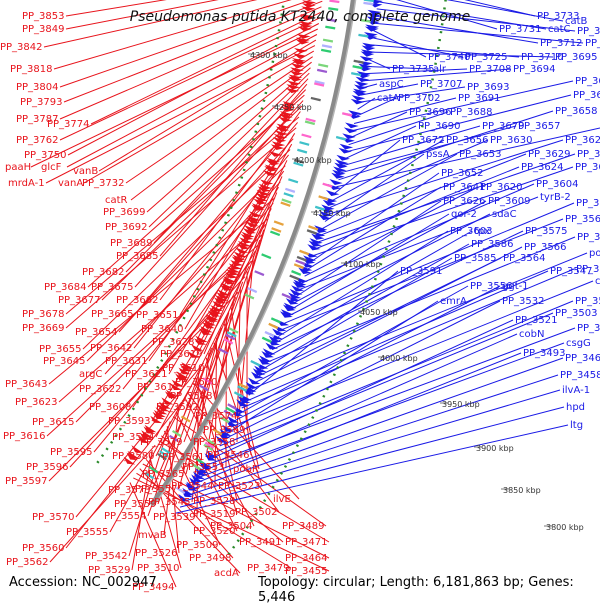 The width and height of the screenshot is (600, 605). Describe the element at coordinates (162, 329) in the screenshot. I see `gene-label: PP_3640` at that location.